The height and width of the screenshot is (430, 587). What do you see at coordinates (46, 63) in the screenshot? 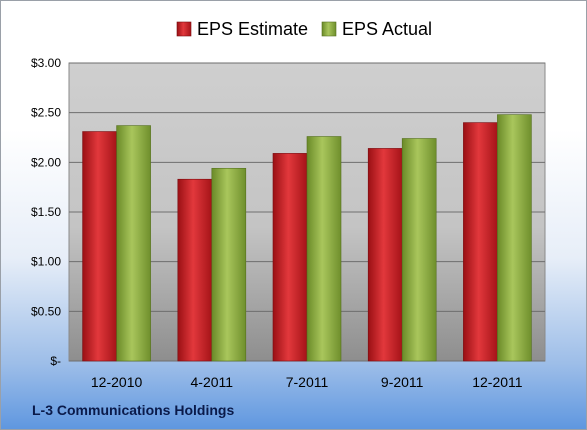
I see `y-tick-label: $3.00` at bounding box center [46, 63].